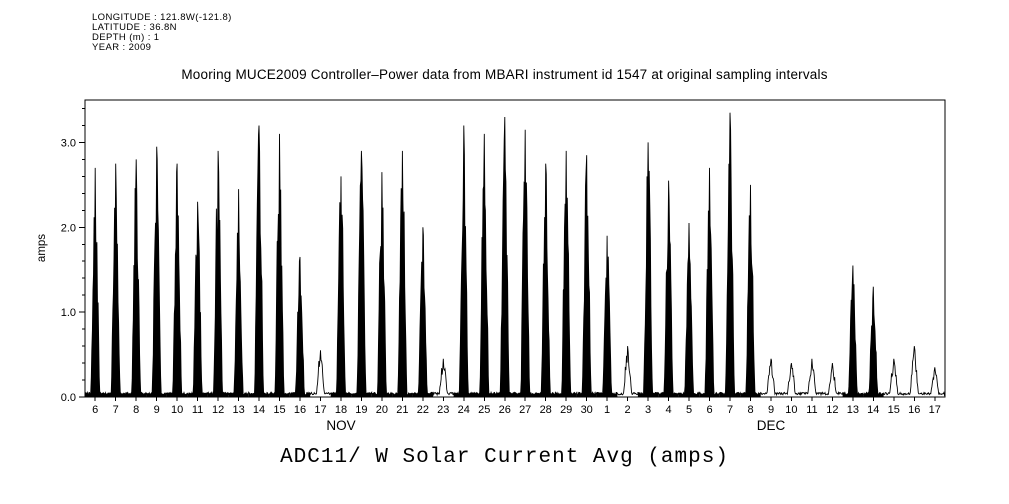  What do you see at coordinates (382, 410) in the screenshot?
I see `x-tick-label: 20` at bounding box center [382, 410].